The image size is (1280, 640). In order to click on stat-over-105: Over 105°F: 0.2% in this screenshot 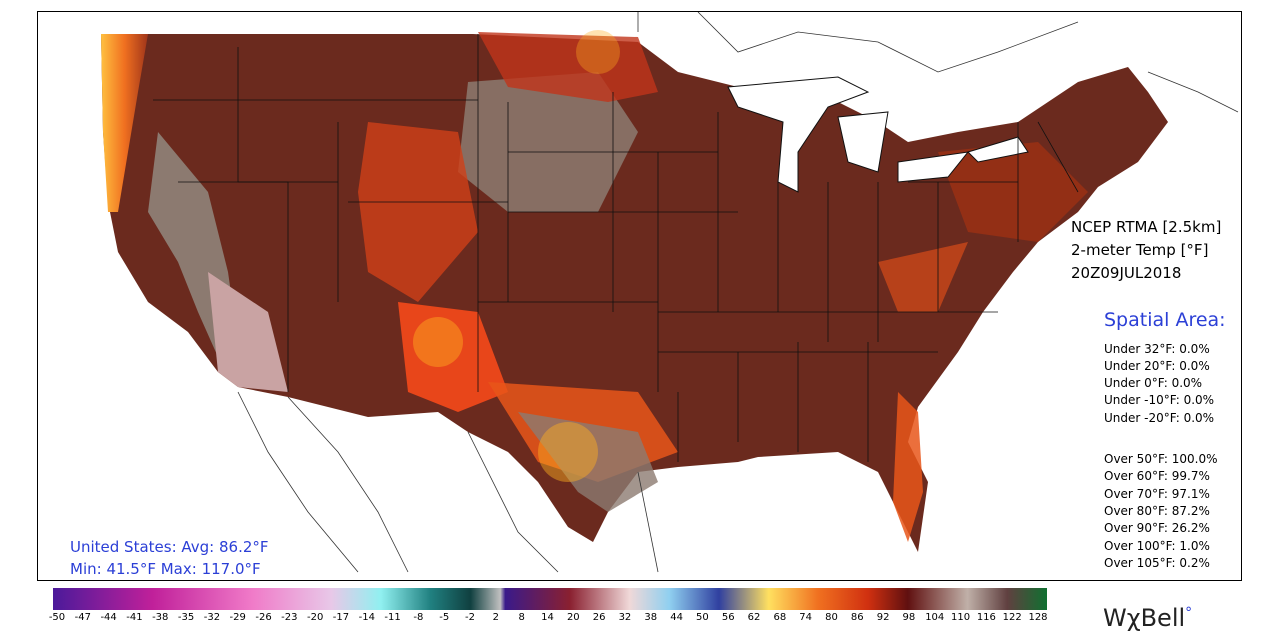, I will do `click(1157, 563)`.